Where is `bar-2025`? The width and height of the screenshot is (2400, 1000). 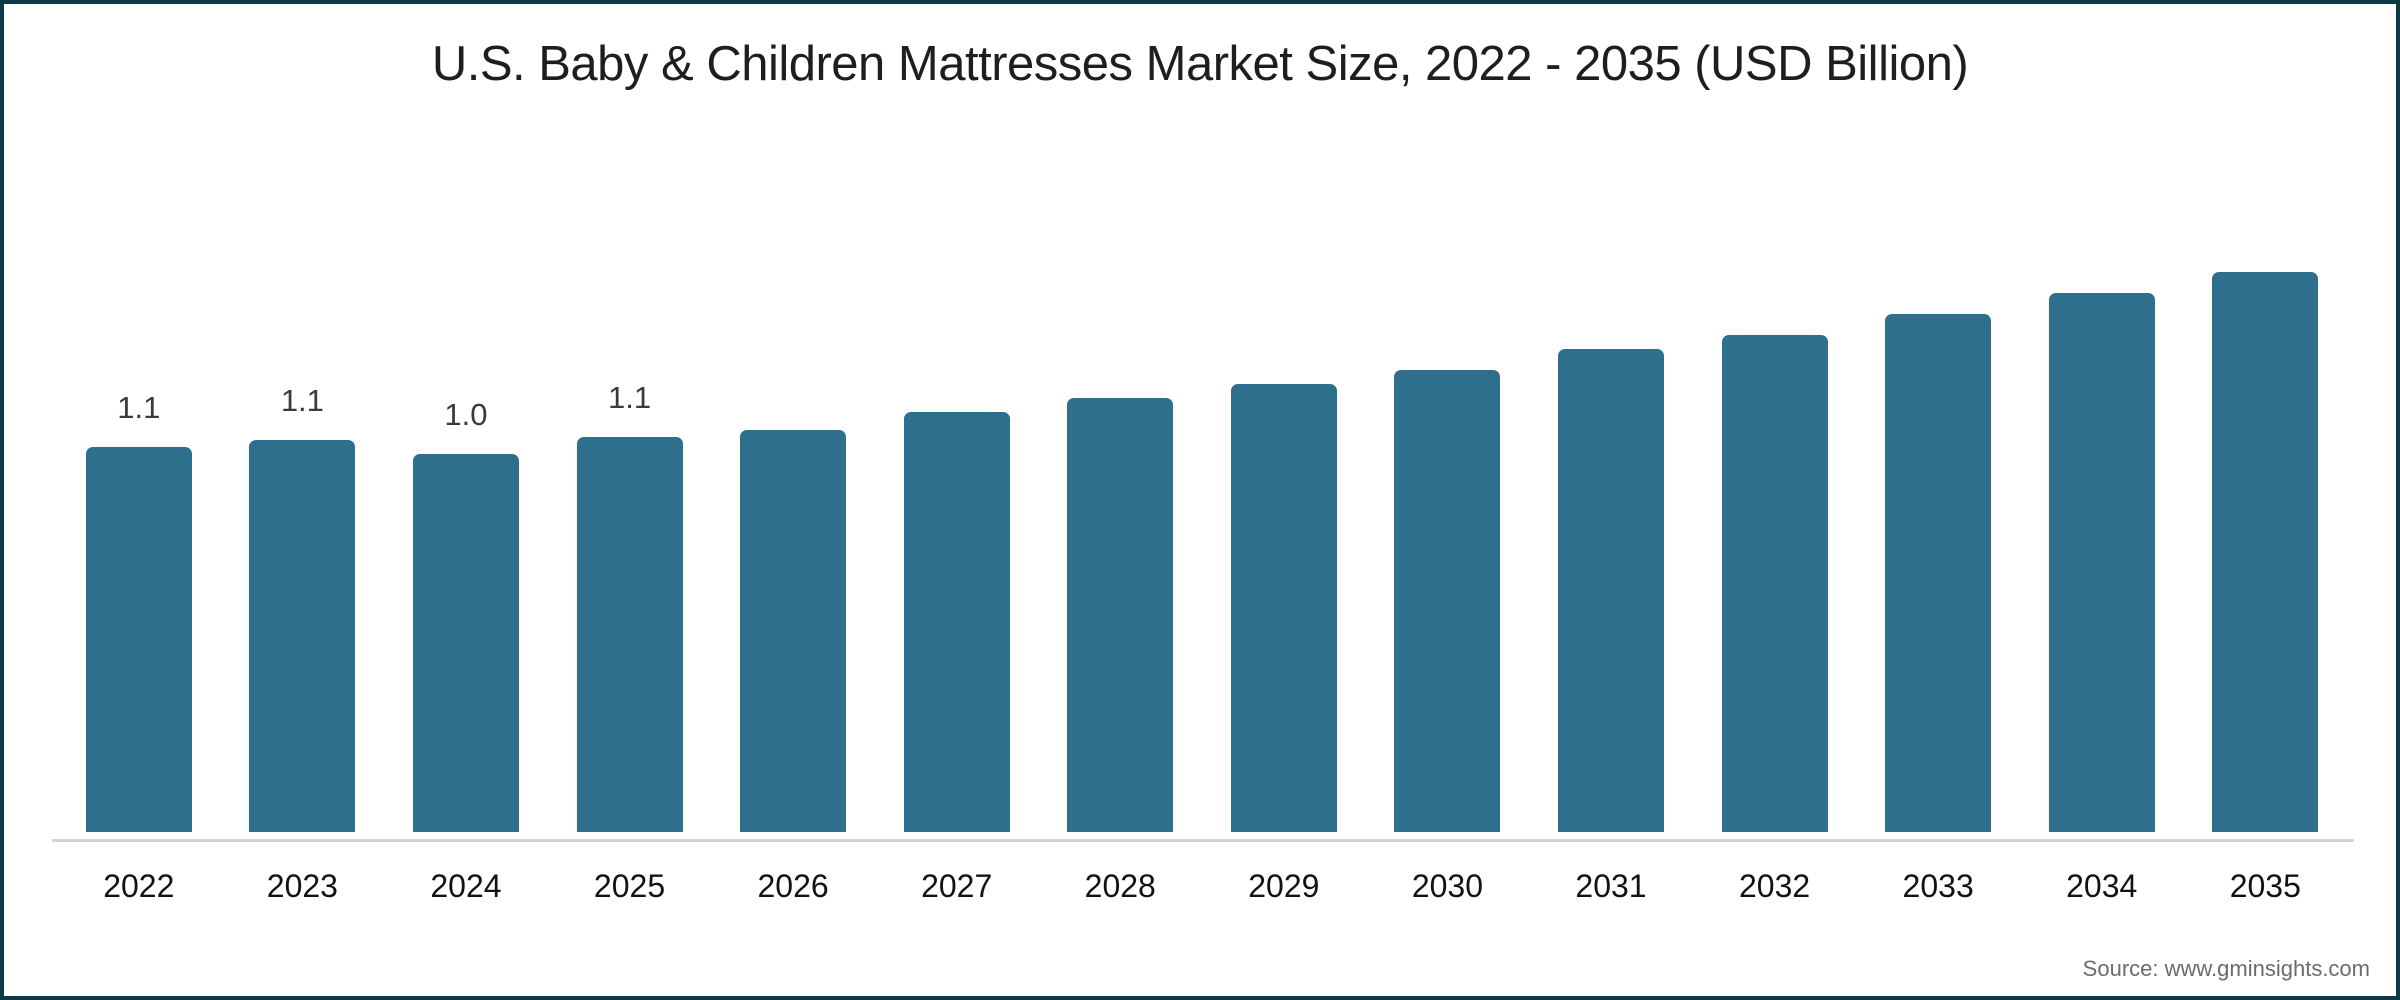
bar-2025 is located at coordinates (629, 634).